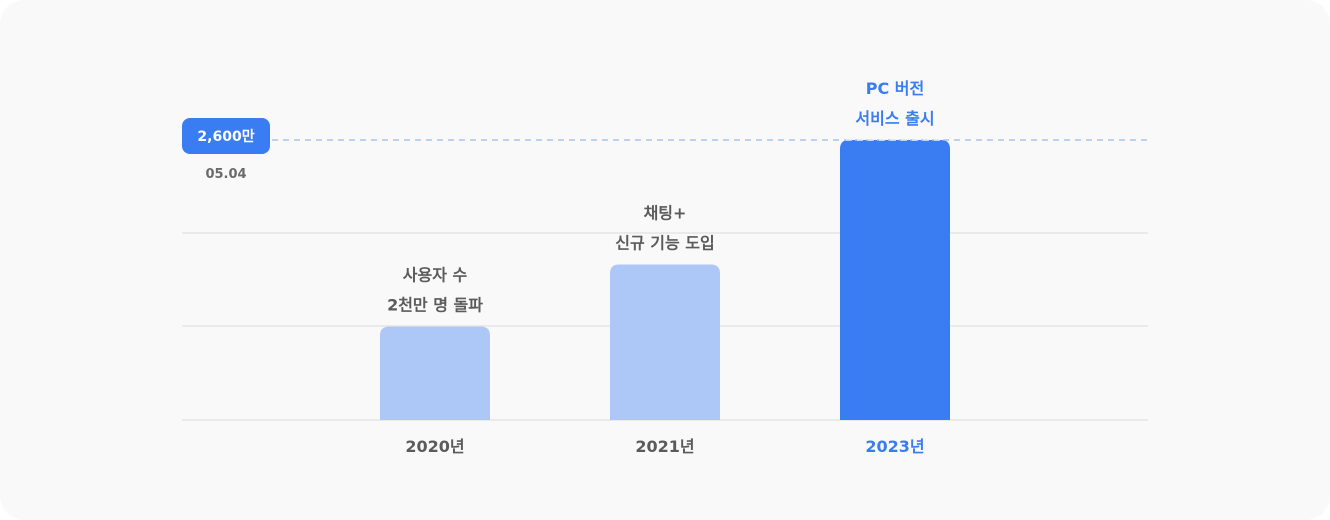 Image resolution: width=1330 pixels, height=520 pixels. What do you see at coordinates (225, 174) in the screenshot?
I see `reference-date-label: 05.04` at bounding box center [225, 174].